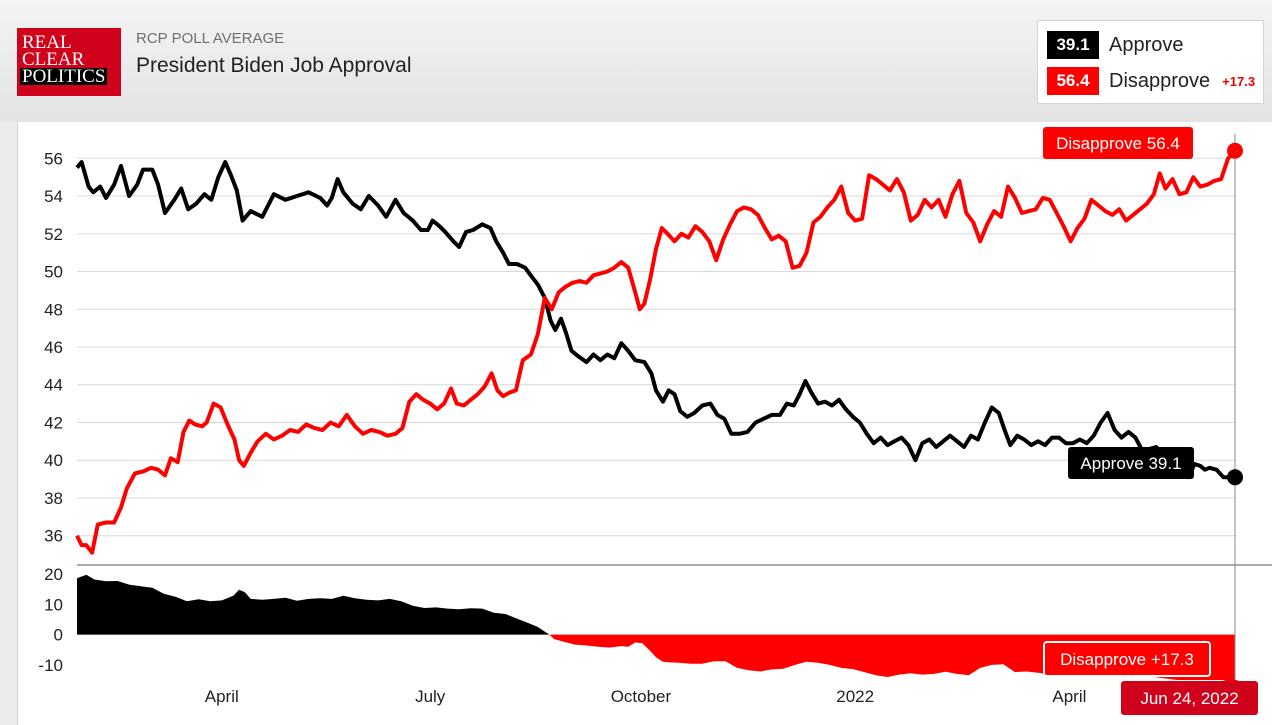 The image size is (1272, 725). I want to click on disapprove-label: Disapprove, so click(1160, 80).